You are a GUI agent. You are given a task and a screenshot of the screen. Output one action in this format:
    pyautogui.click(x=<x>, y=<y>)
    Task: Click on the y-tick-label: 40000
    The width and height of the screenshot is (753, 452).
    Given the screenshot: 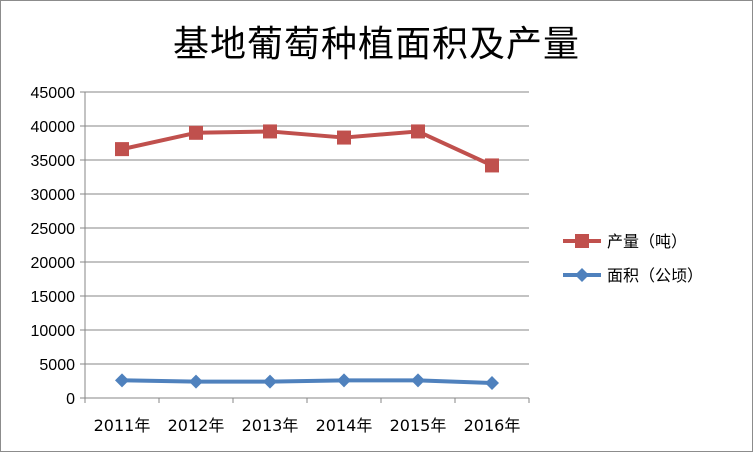 What is the action you would take?
    pyautogui.click(x=53, y=127)
    